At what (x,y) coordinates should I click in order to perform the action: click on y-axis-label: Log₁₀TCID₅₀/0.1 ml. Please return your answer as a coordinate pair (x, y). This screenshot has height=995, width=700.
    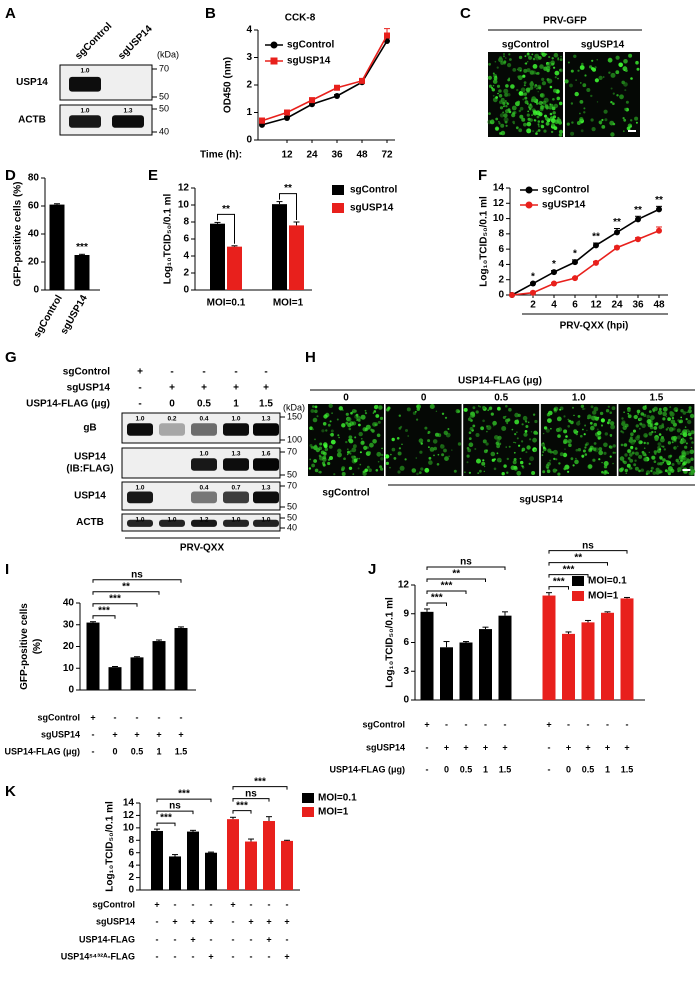
    Looking at the image, I should click on (168, 239).